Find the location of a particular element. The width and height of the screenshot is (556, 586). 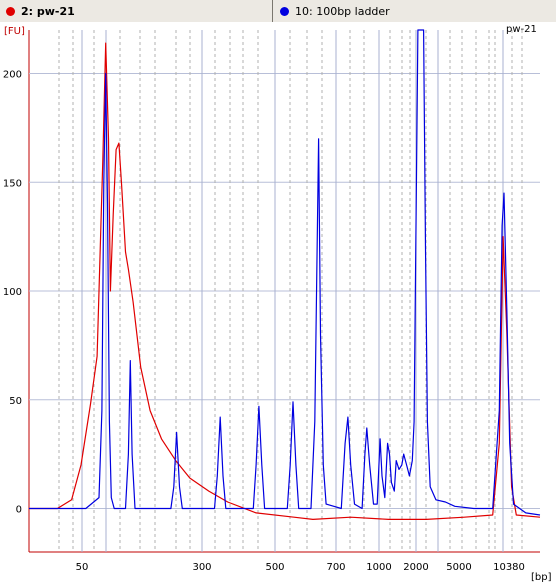

x-tick-label: 700 is located at coordinates (335, 567).